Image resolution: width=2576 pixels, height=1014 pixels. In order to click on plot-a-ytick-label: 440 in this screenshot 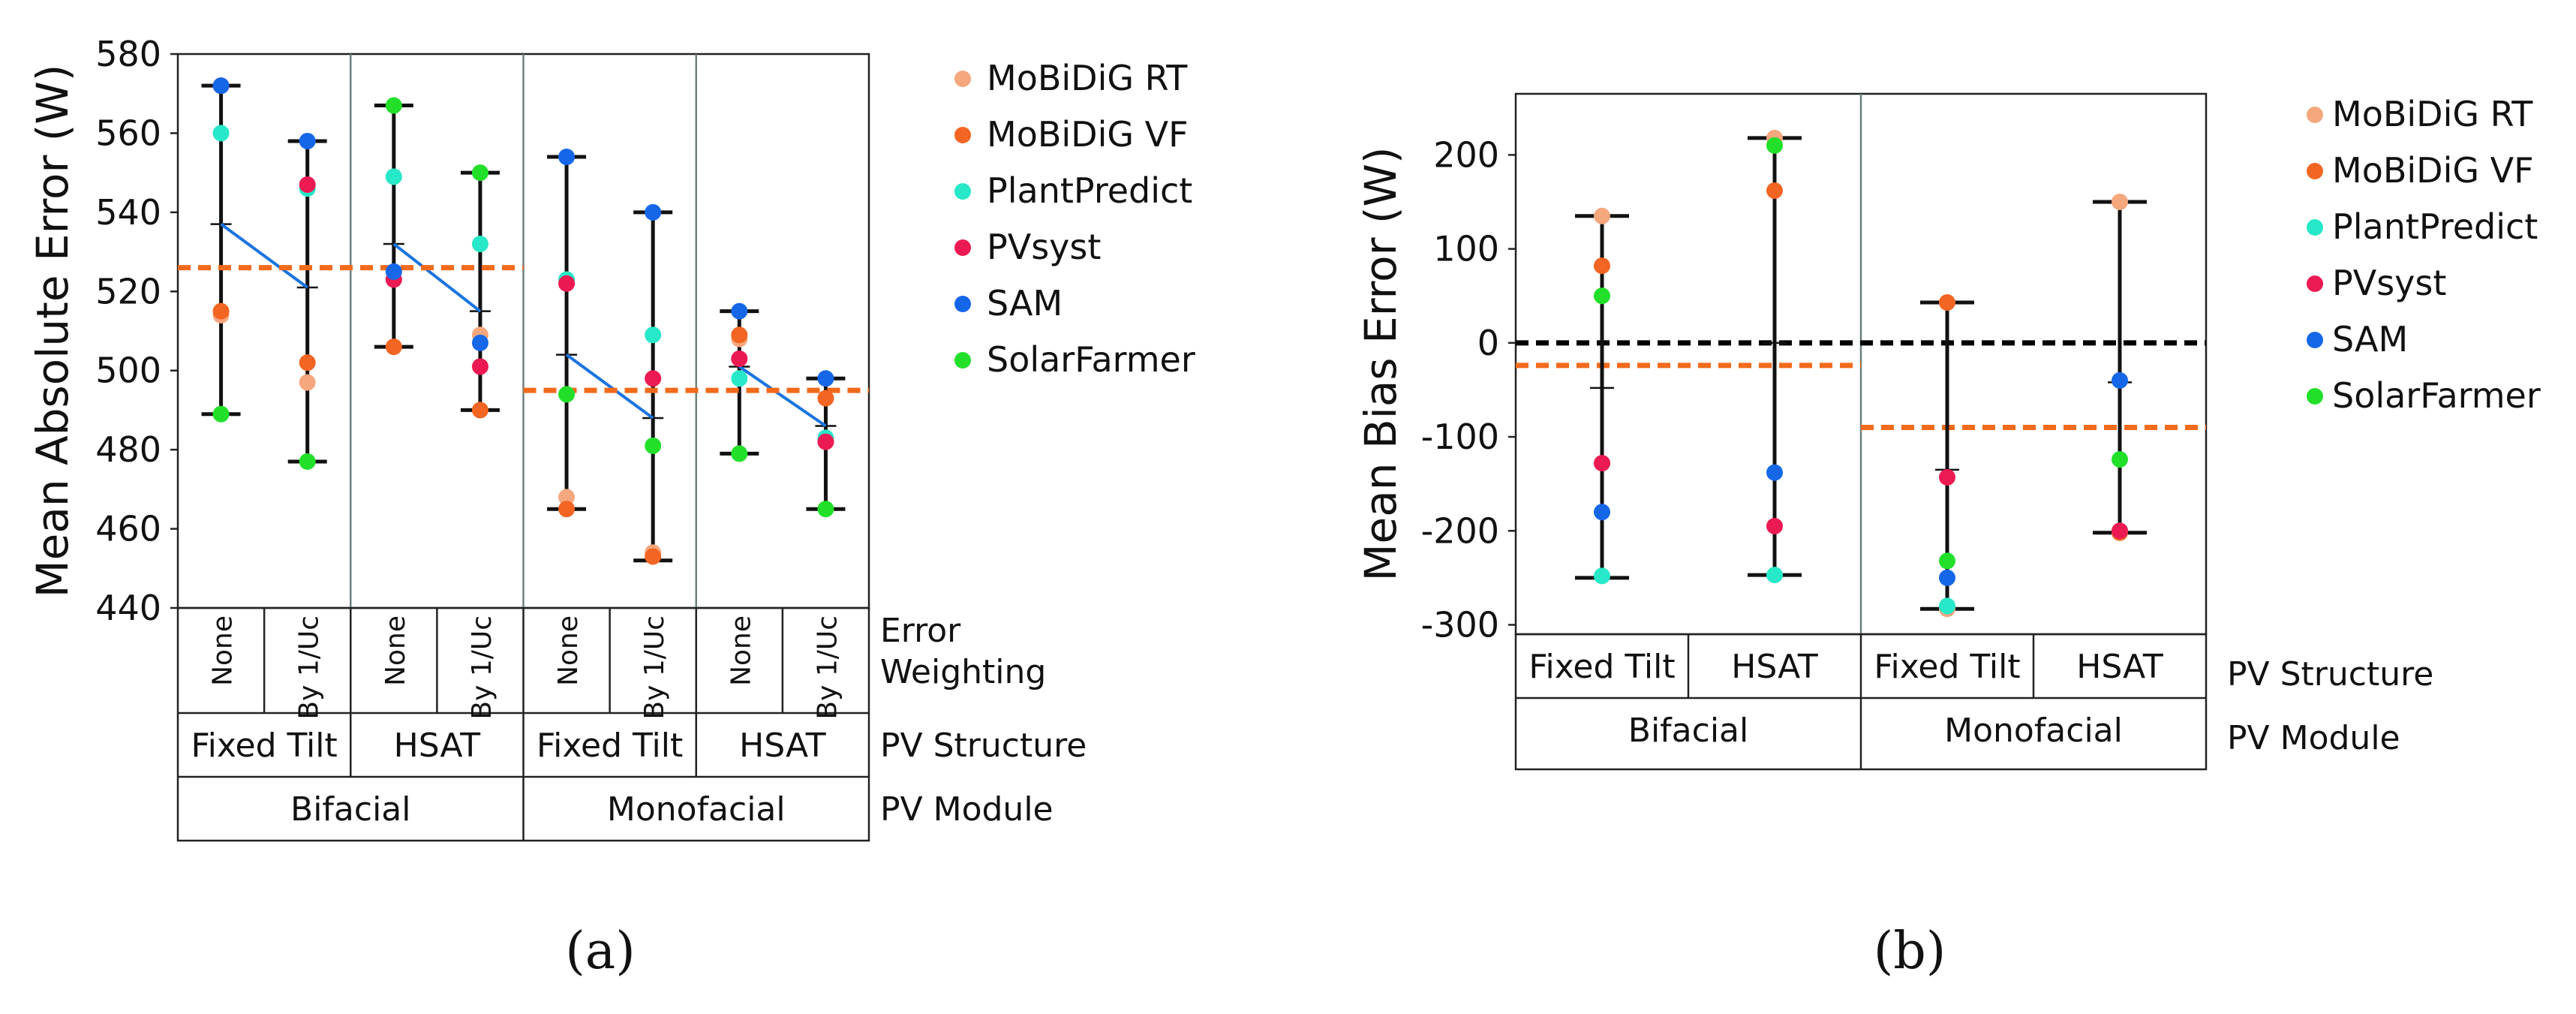, I will do `click(128, 608)`.